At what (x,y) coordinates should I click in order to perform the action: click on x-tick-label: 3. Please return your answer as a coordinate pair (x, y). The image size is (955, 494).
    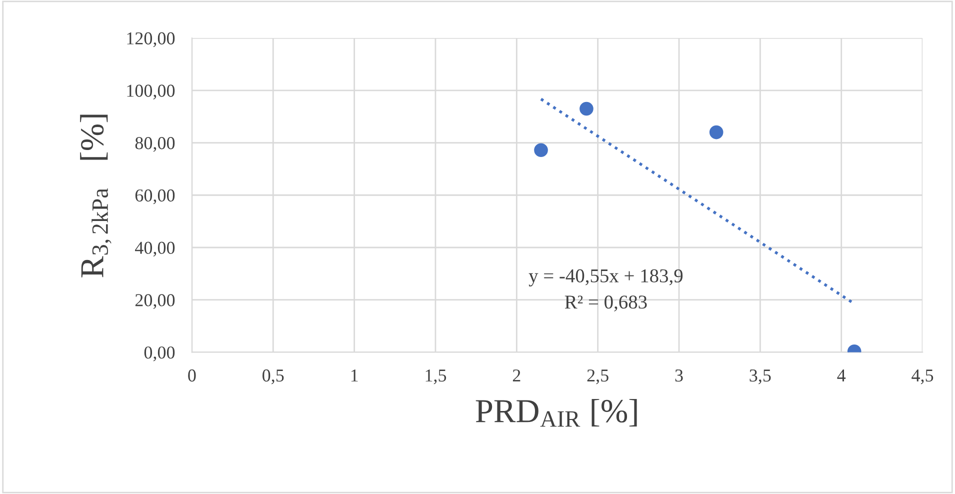
    Looking at the image, I should click on (679, 375).